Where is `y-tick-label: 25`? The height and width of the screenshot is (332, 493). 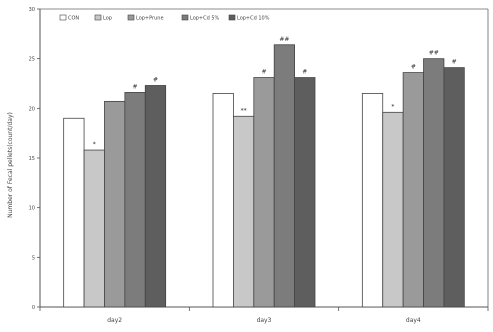
y-tick-label: 25 is located at coordinates (32, 60).